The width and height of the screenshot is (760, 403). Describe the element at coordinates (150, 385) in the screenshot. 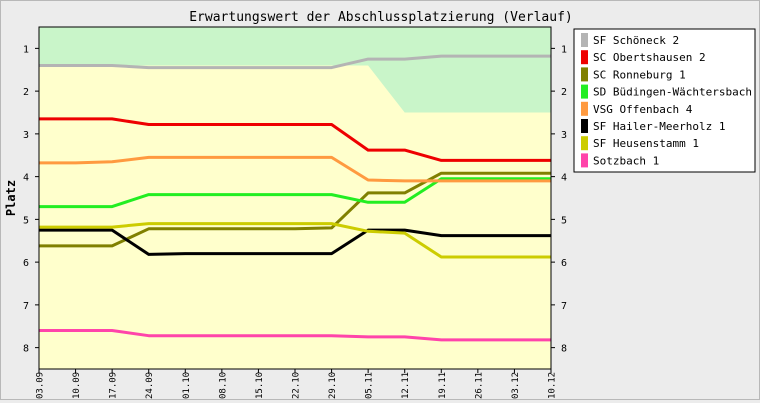

I see `x-tick-label: 24.09` at that location.